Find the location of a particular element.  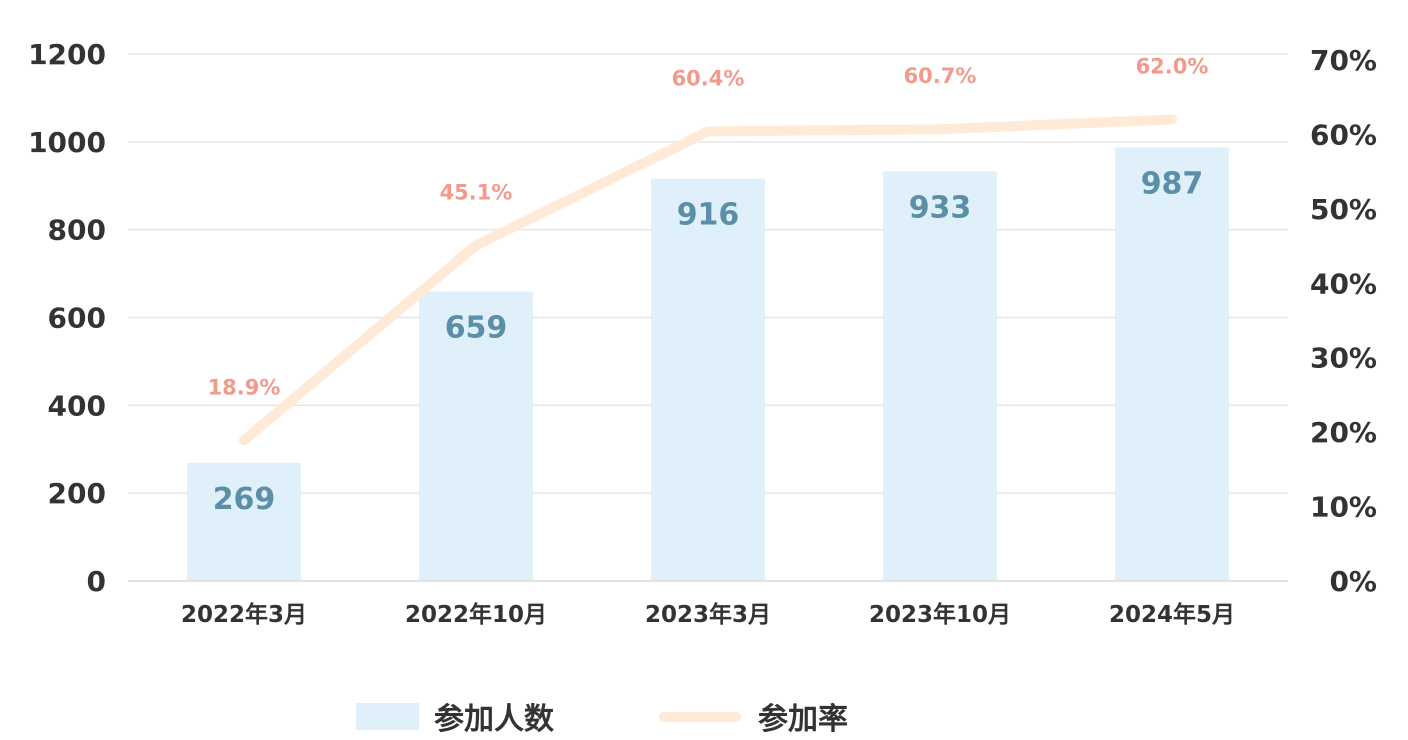

y-right-tick-label: 0% is located at coordinates (1353, 581).